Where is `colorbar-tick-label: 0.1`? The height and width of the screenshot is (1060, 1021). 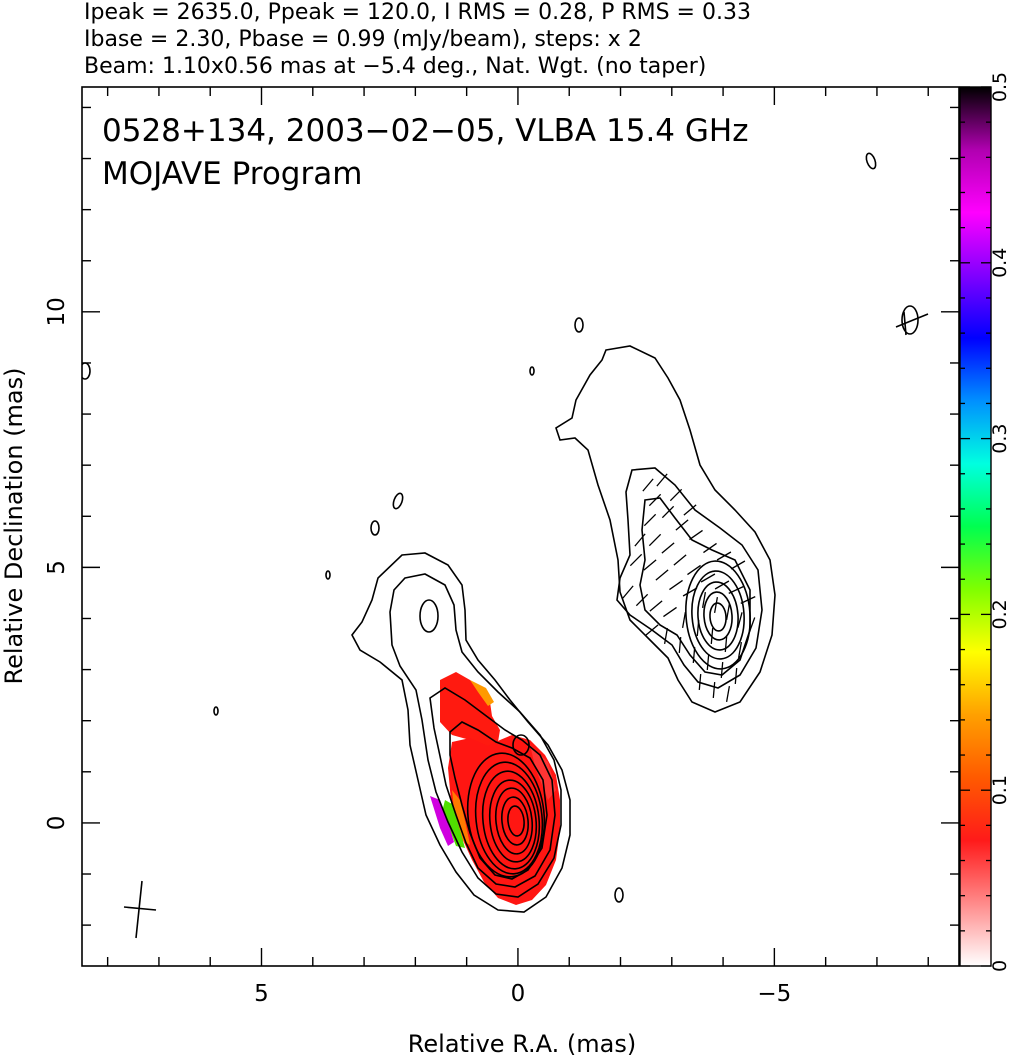 colorbar-tick-label: 0.1 is located at coordinates (1000, 790).